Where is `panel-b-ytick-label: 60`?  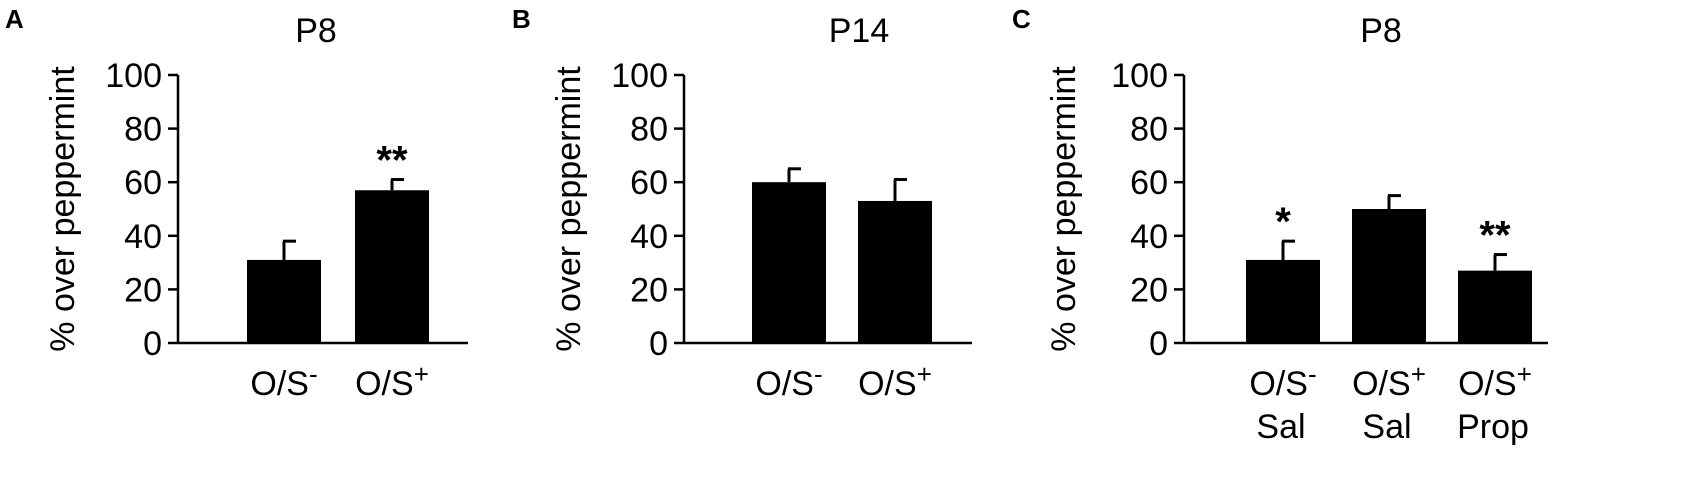 panel-b-ytick-label: 60 is located at coordinates (649, 183).